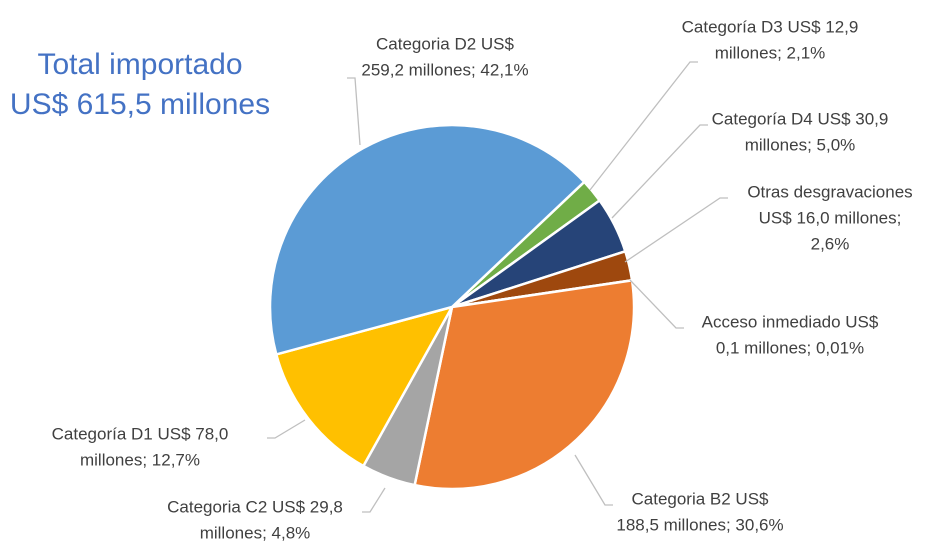 The image size is (933, 544). I want to click on data-label: millones; 5,0%, so click(800, 144).